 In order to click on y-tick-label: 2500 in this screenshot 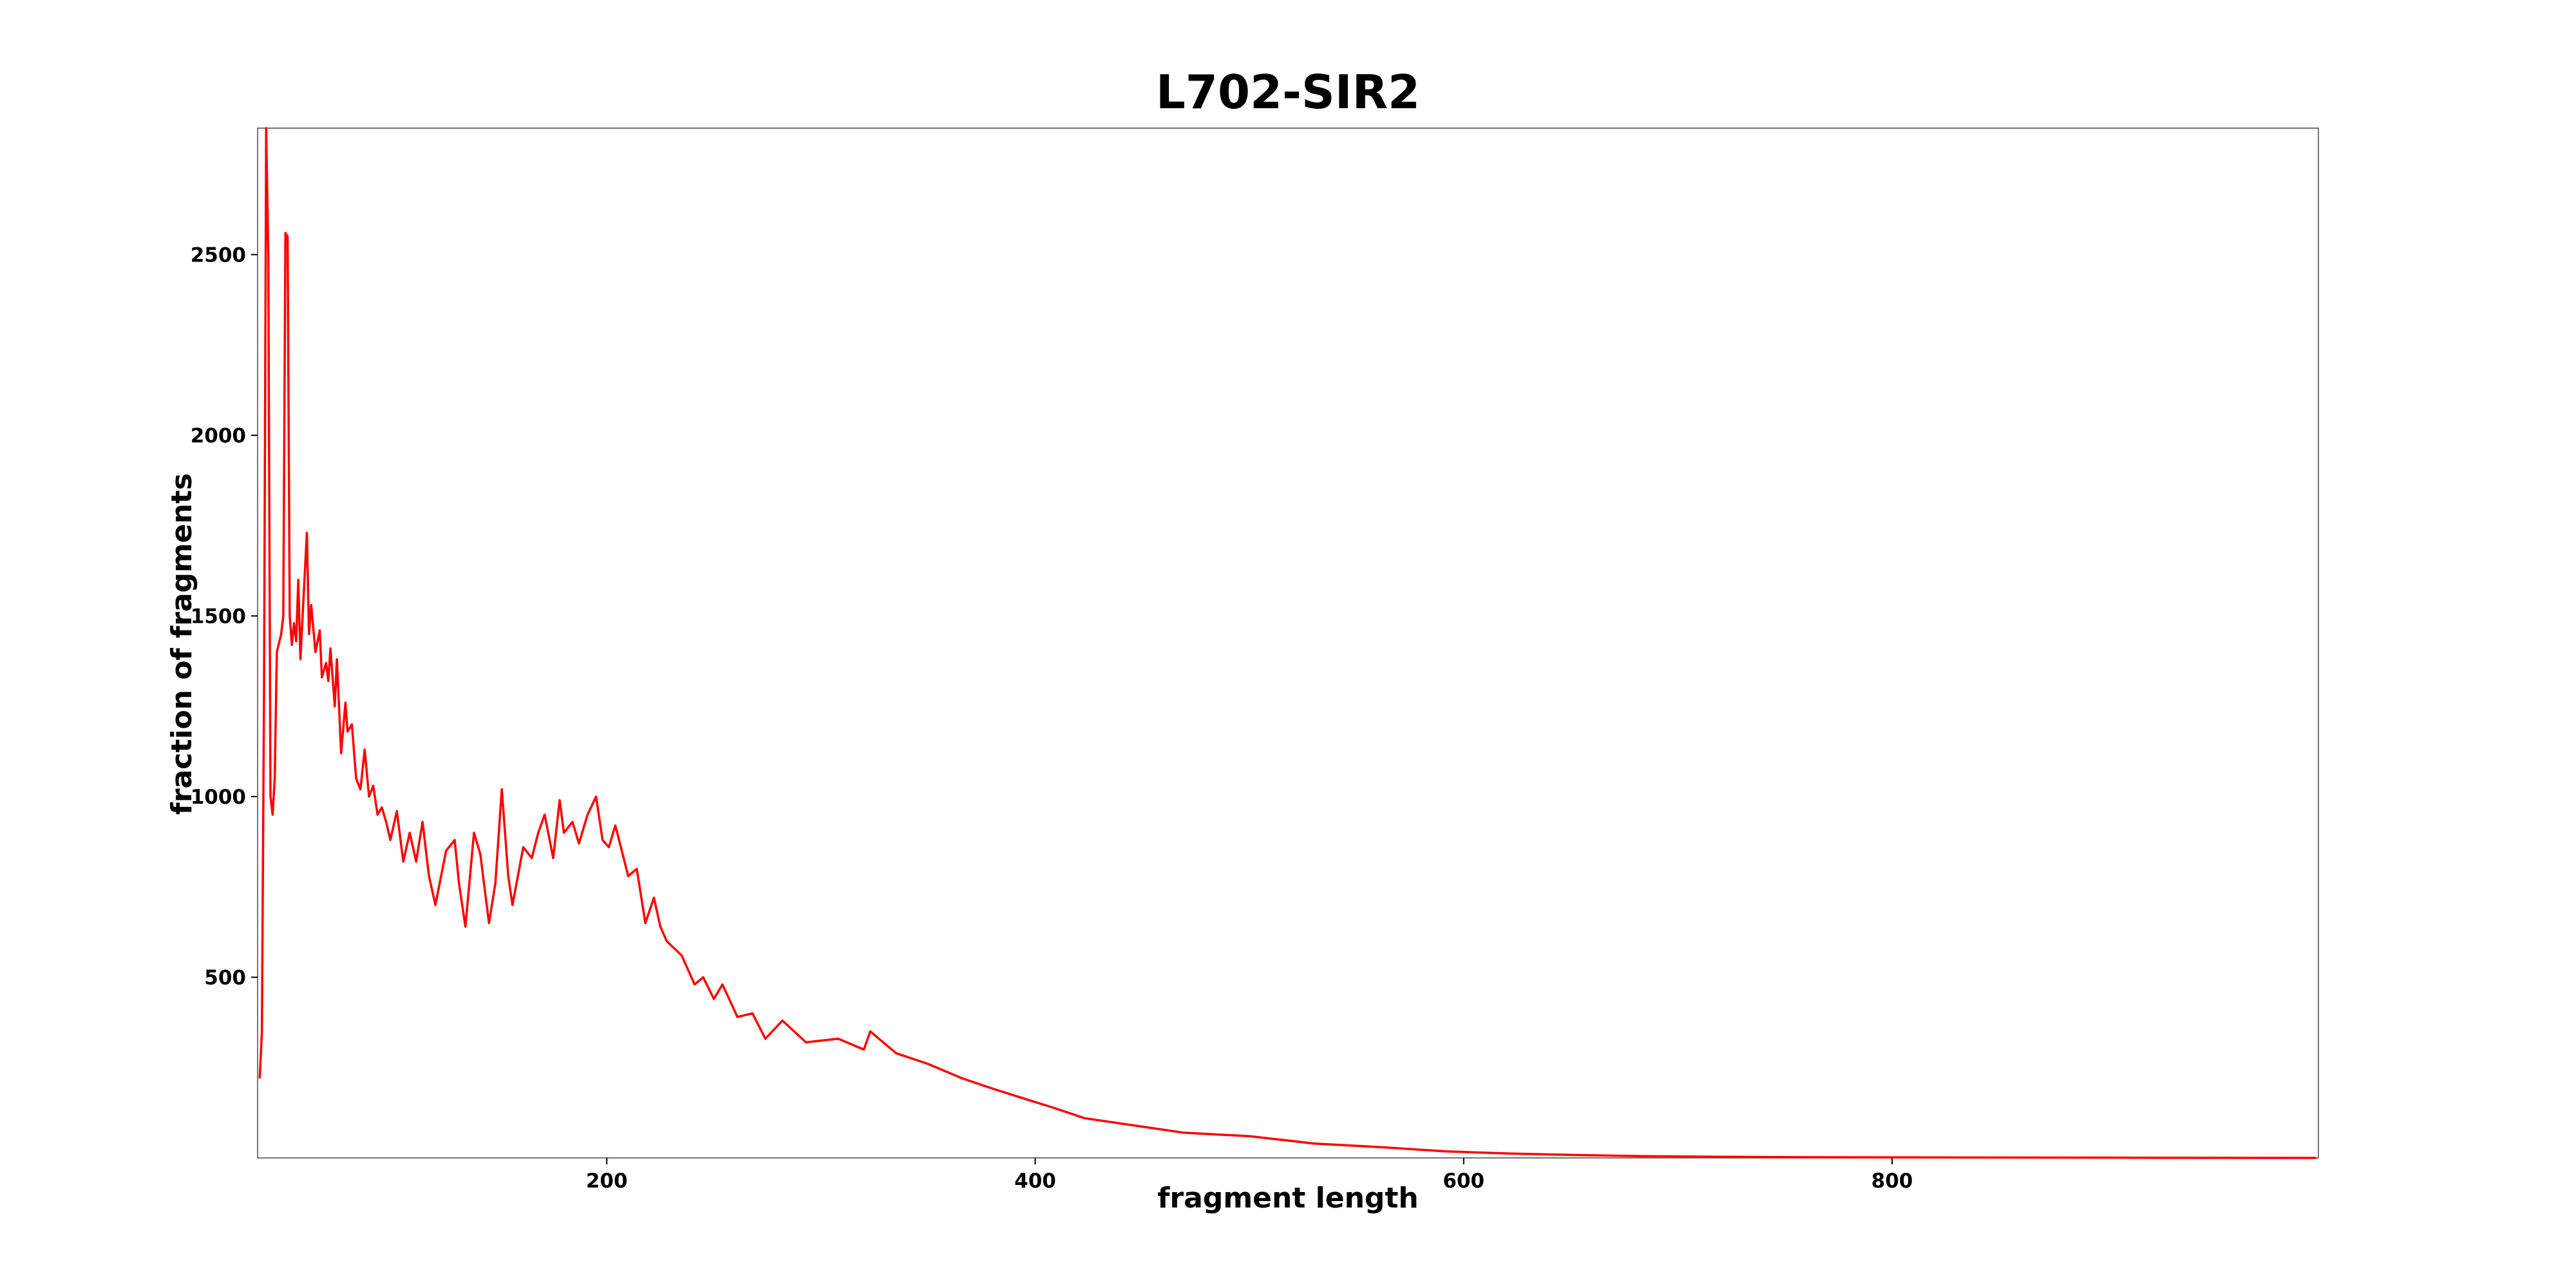, I will do `click(218, 255)`.